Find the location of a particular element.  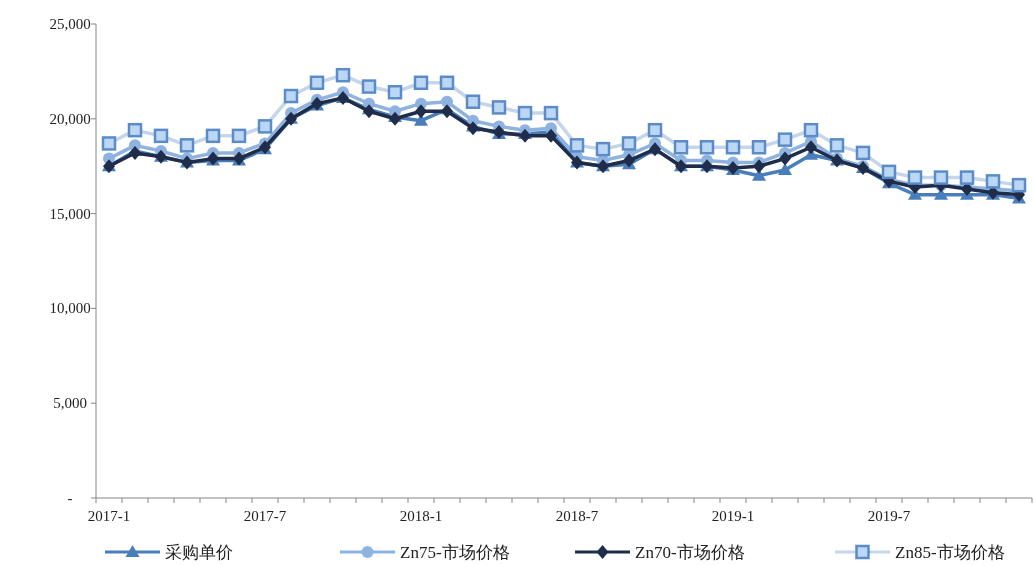

legend-label: 采购单价 is located at coordinates (199, 552).